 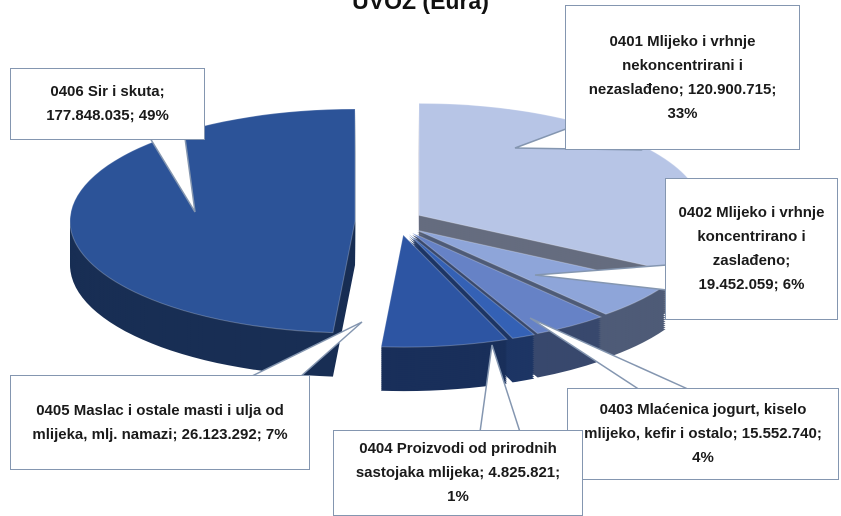 What do you see at coordinates (458, 496) in the screenshot?
I see `label-part: 1%` at bounding box center [458, 496].